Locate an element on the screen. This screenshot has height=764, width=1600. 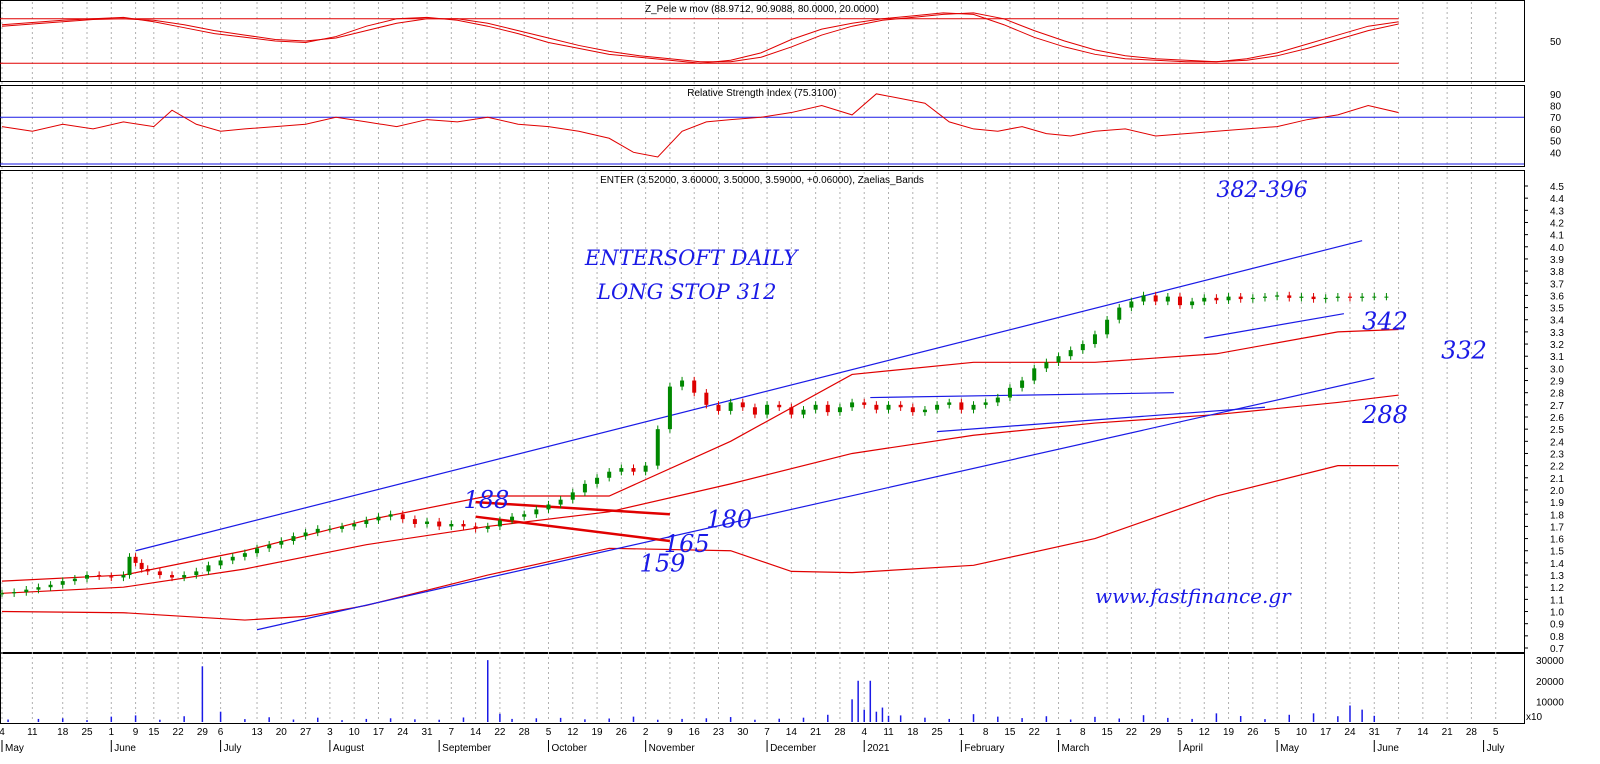
month-label: October is located at coordinates (569, 748).